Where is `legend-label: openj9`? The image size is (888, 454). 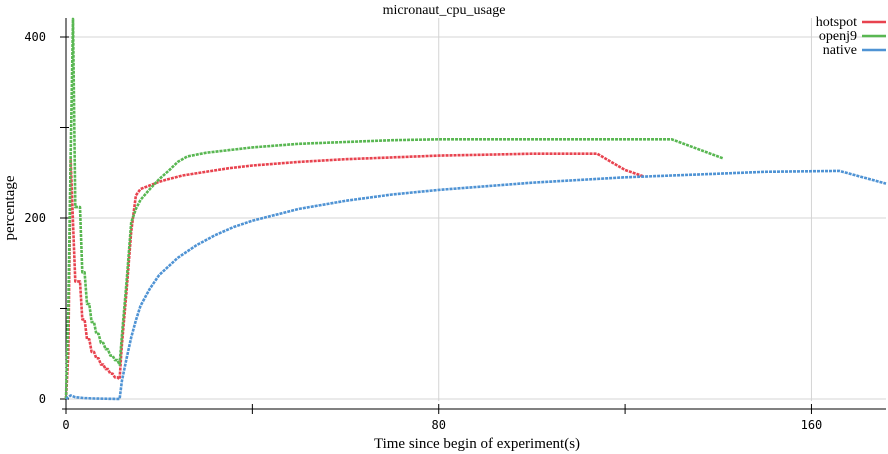
legend-label: openj9 is located at coordinates (838, 36).